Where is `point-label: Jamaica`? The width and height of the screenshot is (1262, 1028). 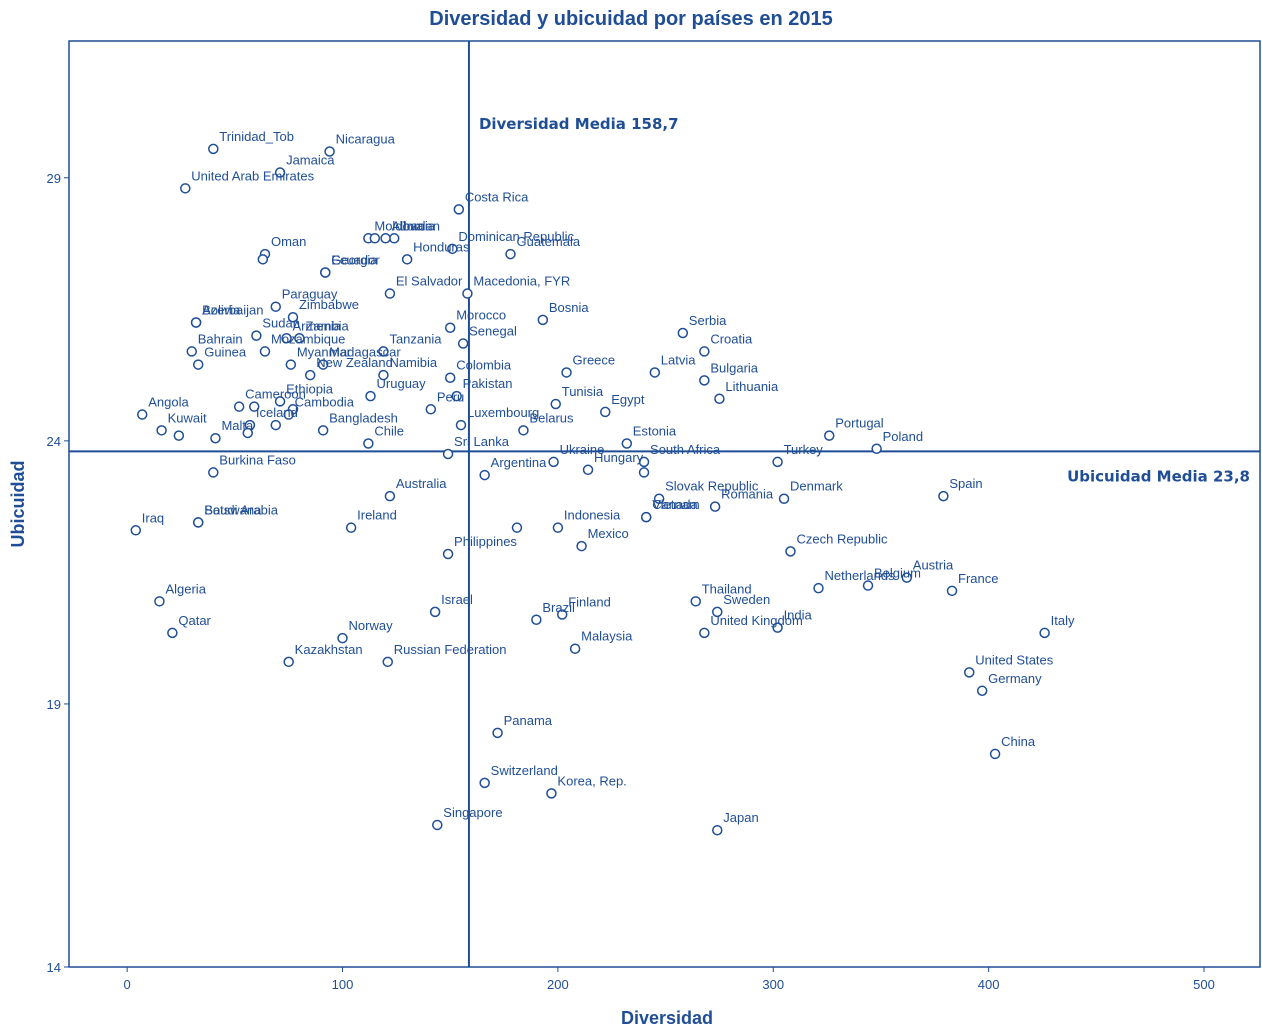
point-label: Jamaica is located at coordinates (310, 160).